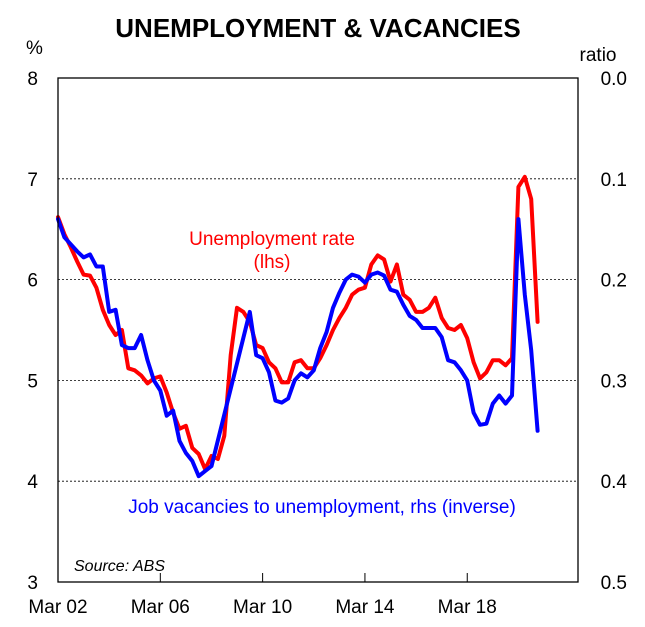  I want to click on x-axis-tick-labels: Mar 02 Mar 06 Mar 10 Mar 14 Mar 18, so click(262, 607).